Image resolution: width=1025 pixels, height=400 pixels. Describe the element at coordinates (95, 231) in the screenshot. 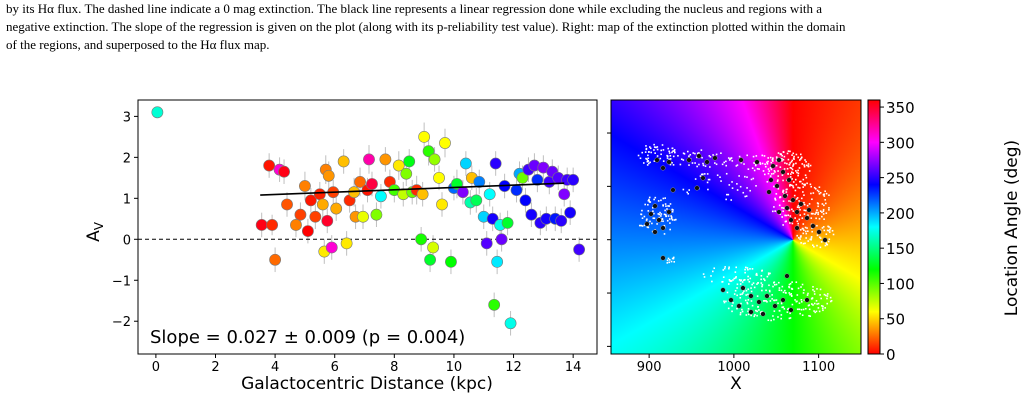

I see `scatter-y-label: AV` at that location.